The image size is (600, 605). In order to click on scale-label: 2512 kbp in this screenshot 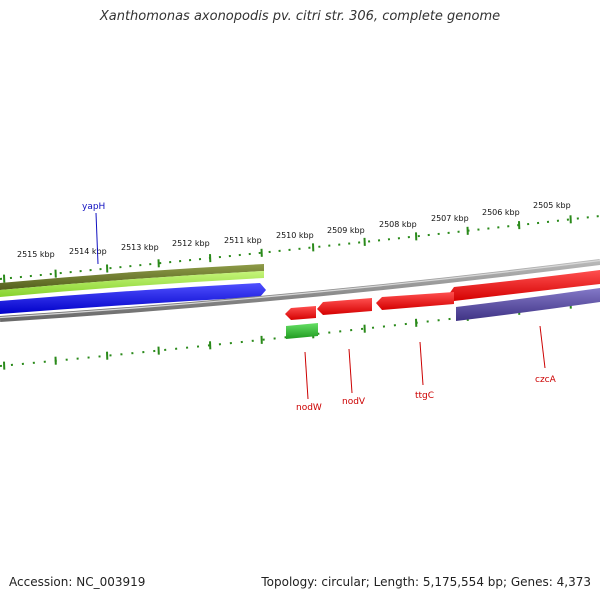, I will do `click(191, 243)`.